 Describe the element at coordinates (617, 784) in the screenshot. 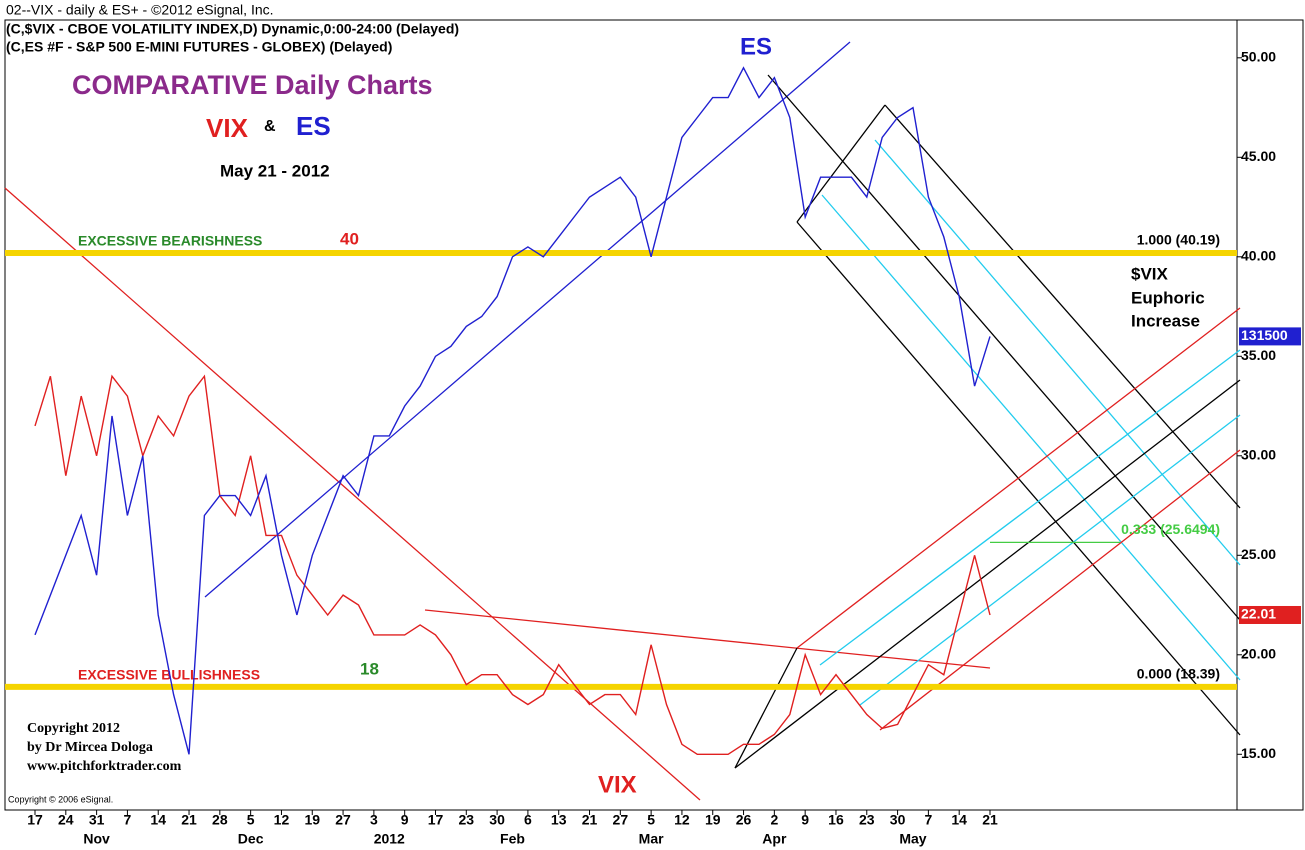

I see `series-label: VIX` at that location.